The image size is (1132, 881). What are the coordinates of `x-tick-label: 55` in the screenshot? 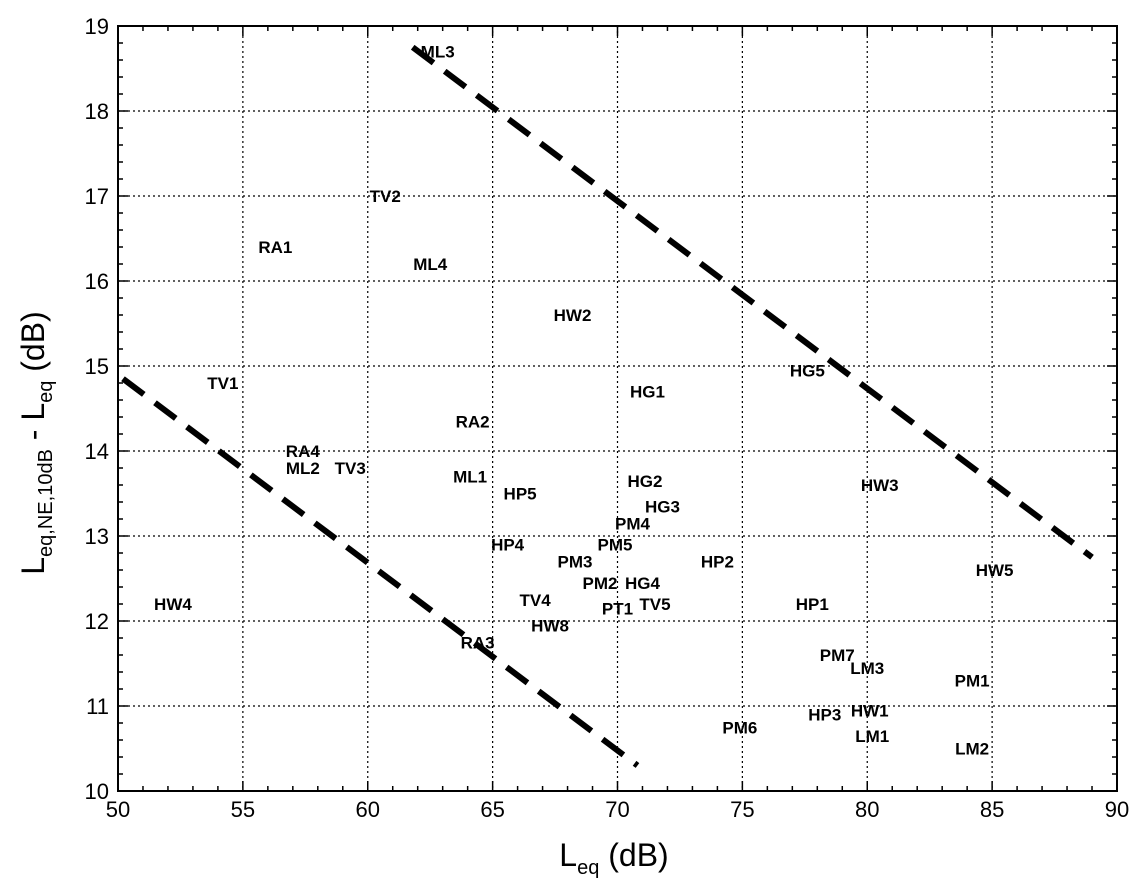 It's located at (243, 809).